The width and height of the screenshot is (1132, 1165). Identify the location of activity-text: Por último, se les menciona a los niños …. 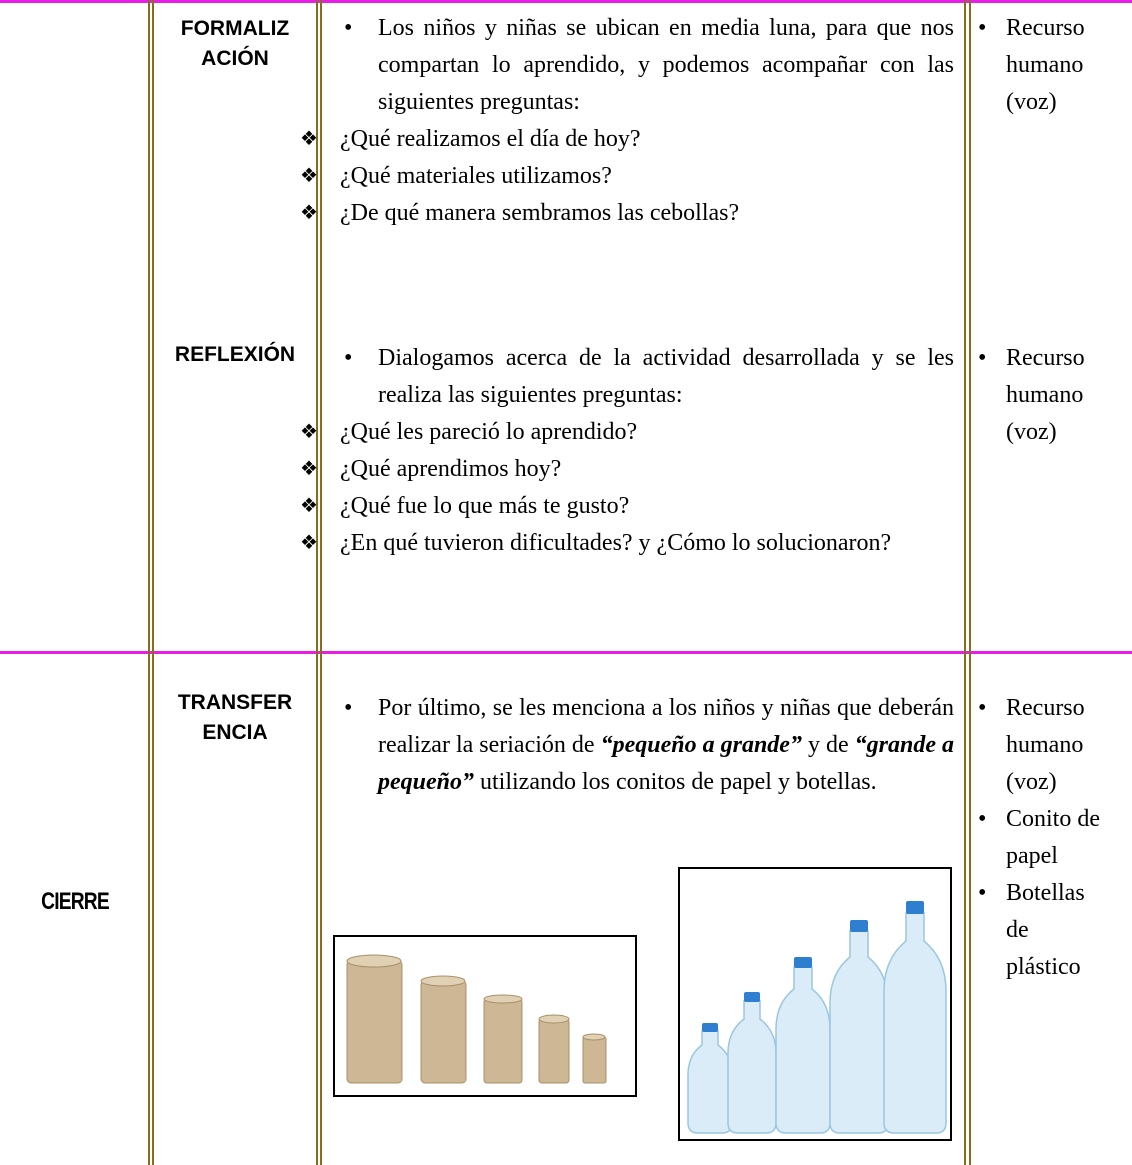
(647, 745).